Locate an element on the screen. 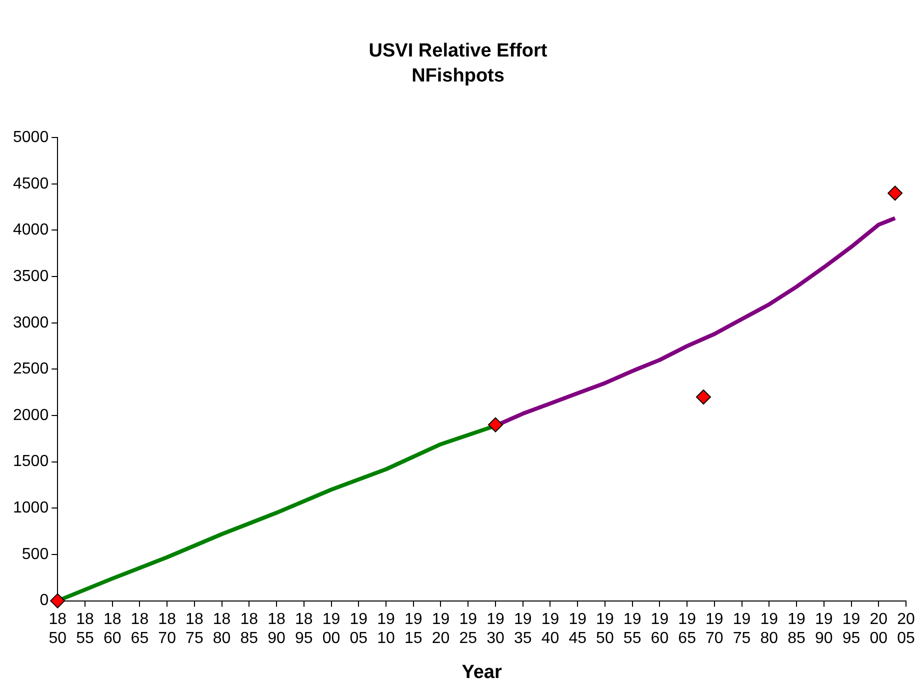  x-tick-label: 19 10 is located at coordinates (386, 629).